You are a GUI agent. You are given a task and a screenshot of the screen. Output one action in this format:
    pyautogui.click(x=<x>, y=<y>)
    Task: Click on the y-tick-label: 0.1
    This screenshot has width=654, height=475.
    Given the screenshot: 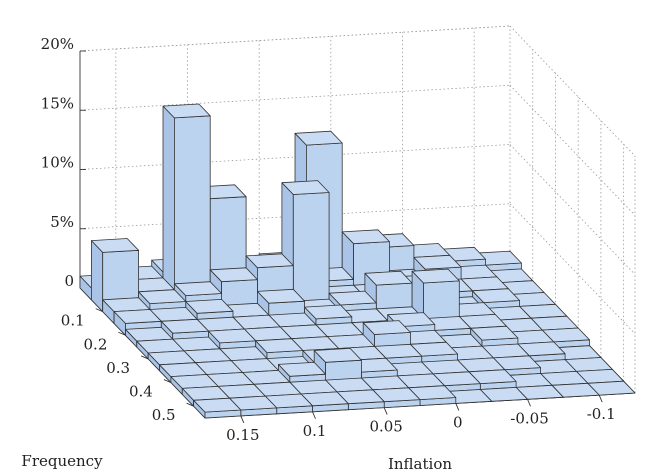 What is the action you would take?
    pyautogui.click(x=73, y=321)
    